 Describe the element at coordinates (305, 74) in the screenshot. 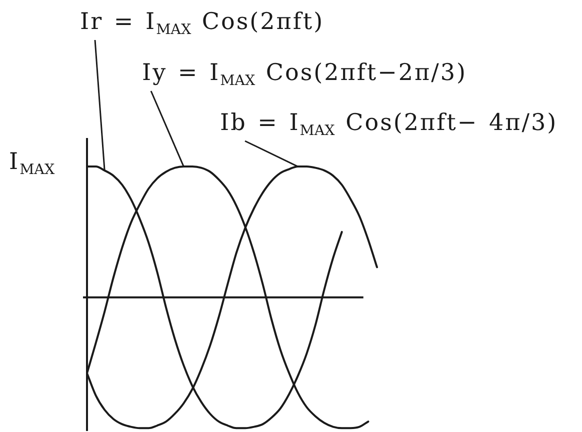

I see `text: Iy = I$_{MAX}$ Cos(2πft−2π/3)` at that location.